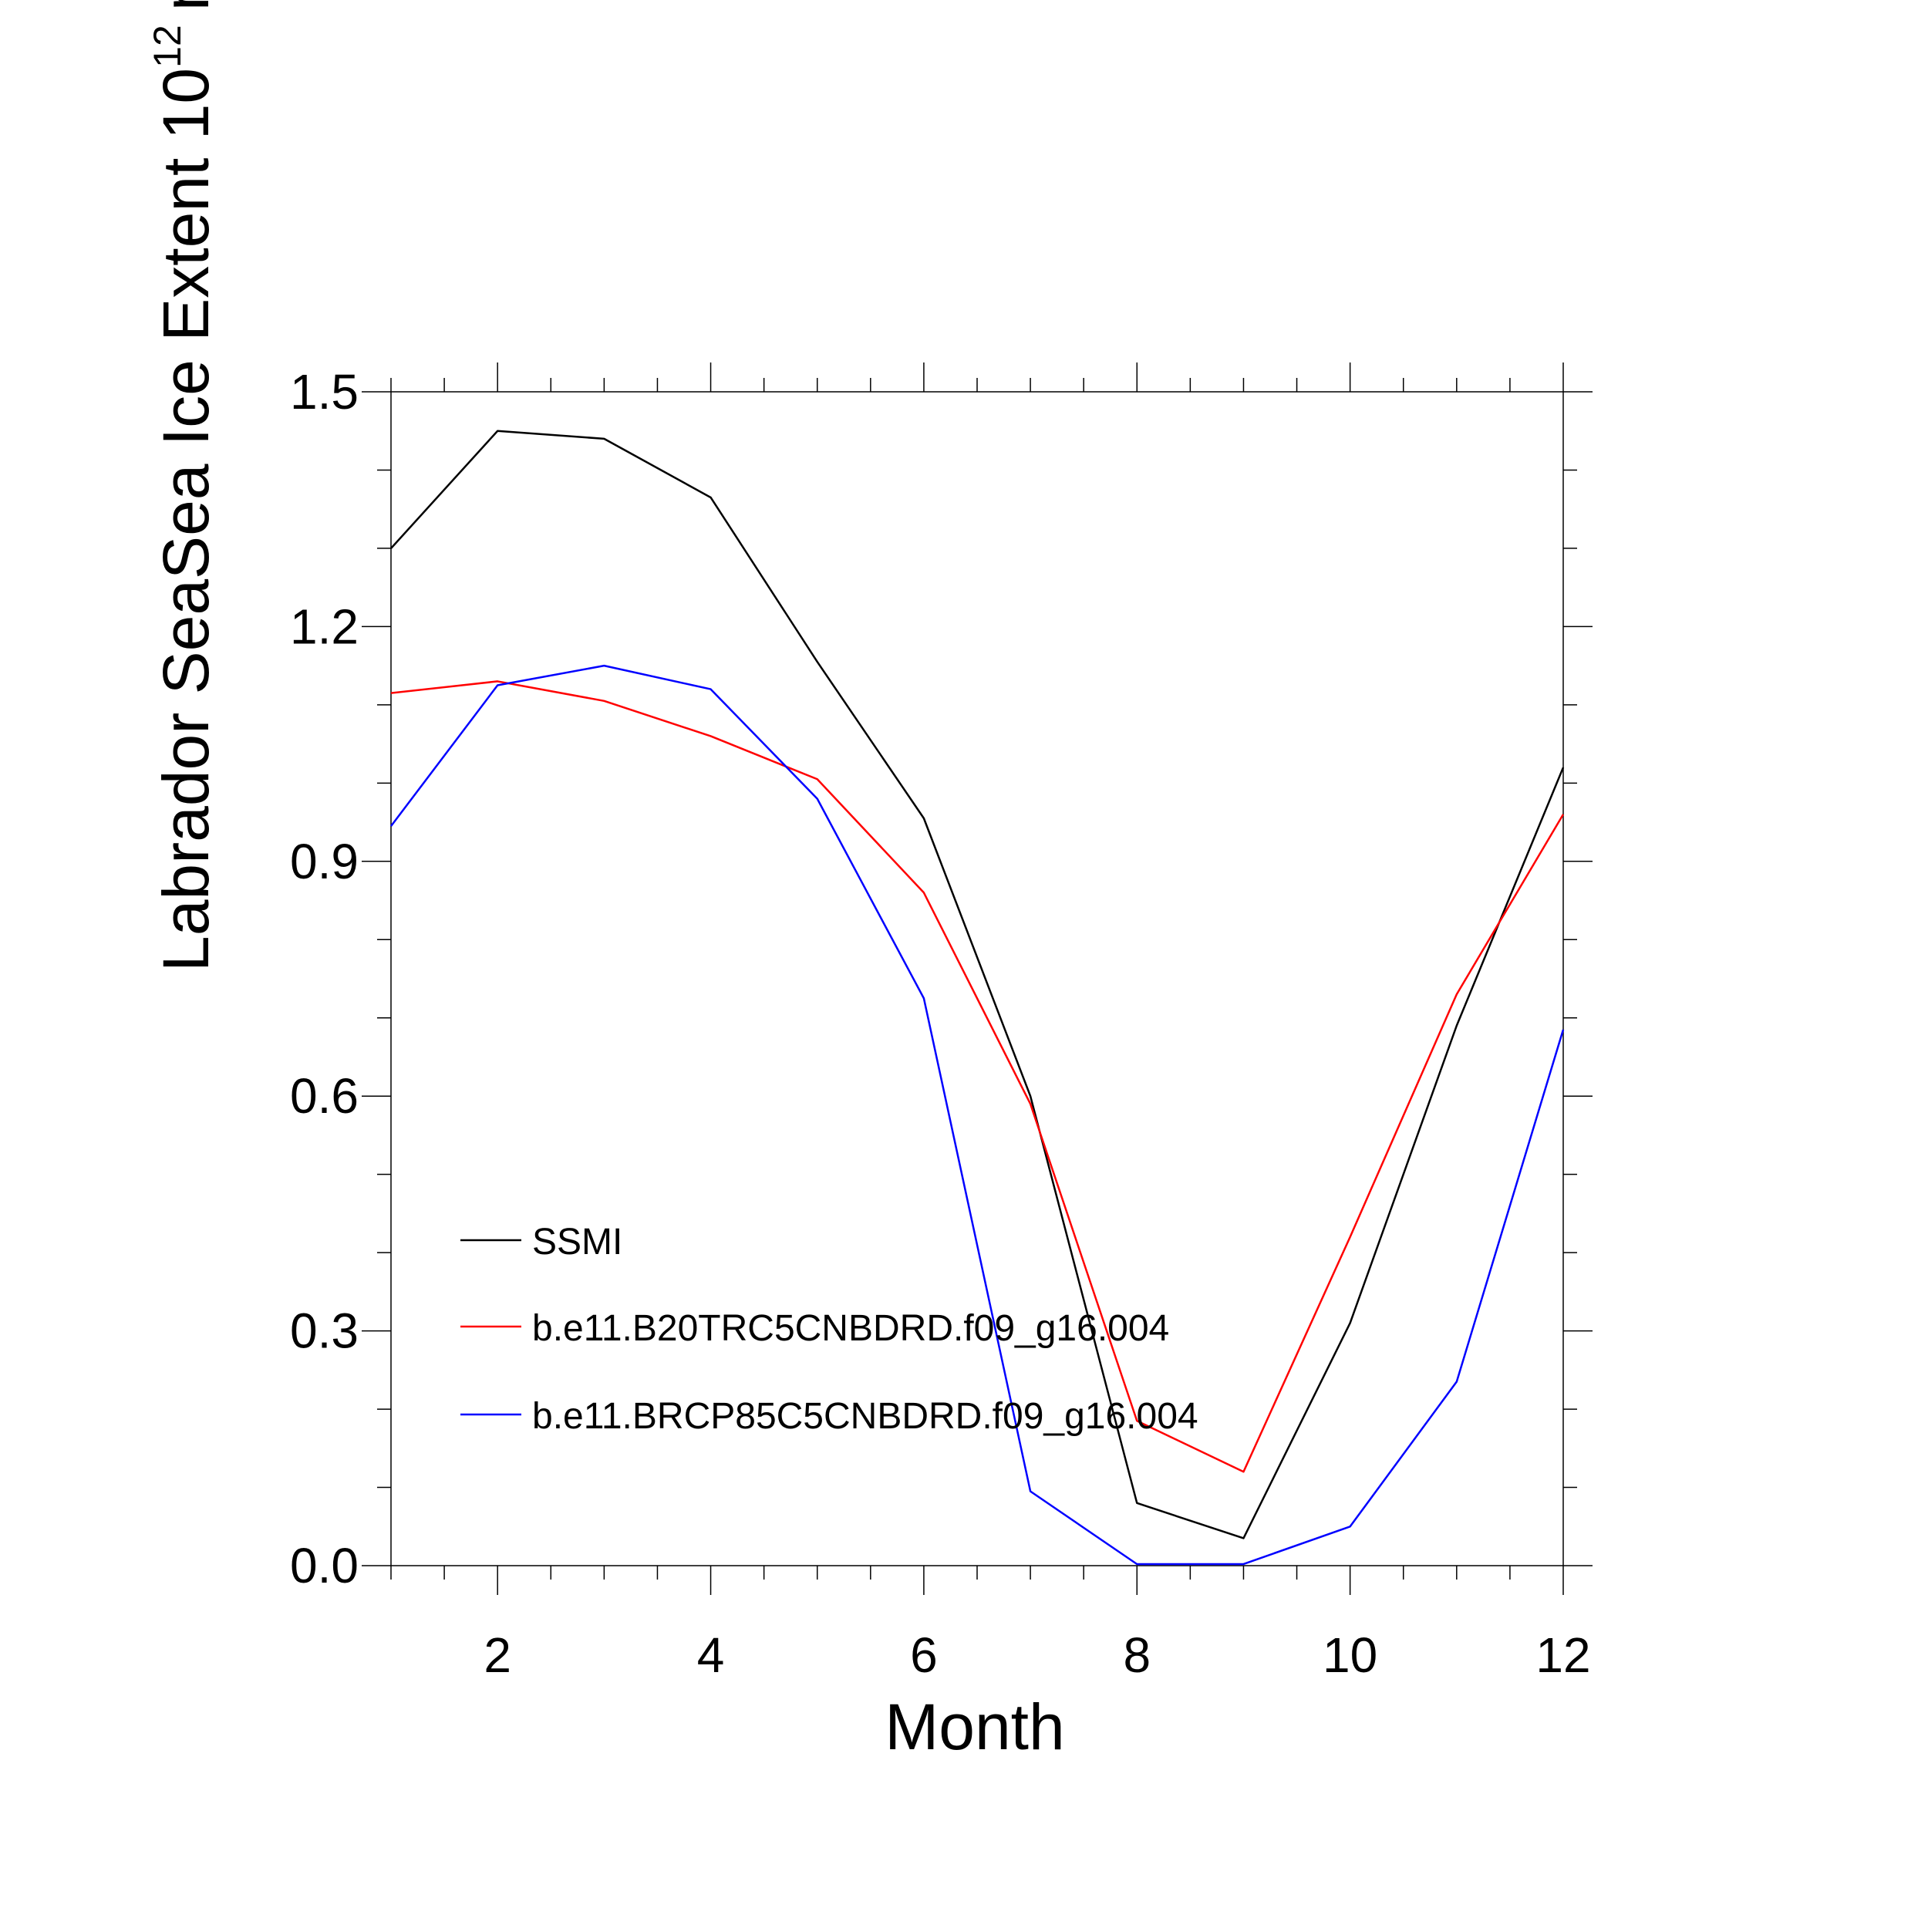  I want to click on x-tick-label: 8, so click(1137, 1655).